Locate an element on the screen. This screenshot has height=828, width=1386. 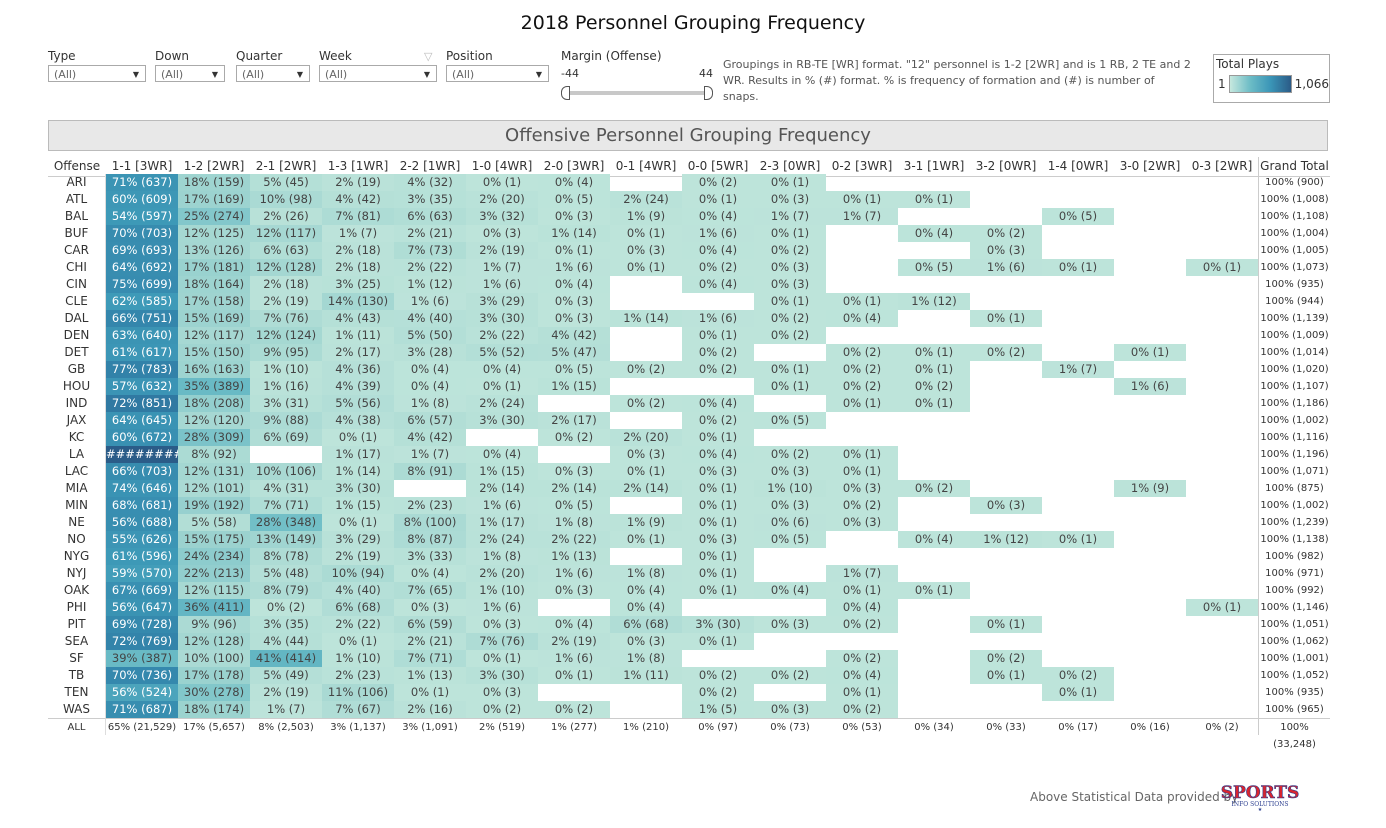
column-header: 3-2 [0WR] is located at coordinates (1006, 167).